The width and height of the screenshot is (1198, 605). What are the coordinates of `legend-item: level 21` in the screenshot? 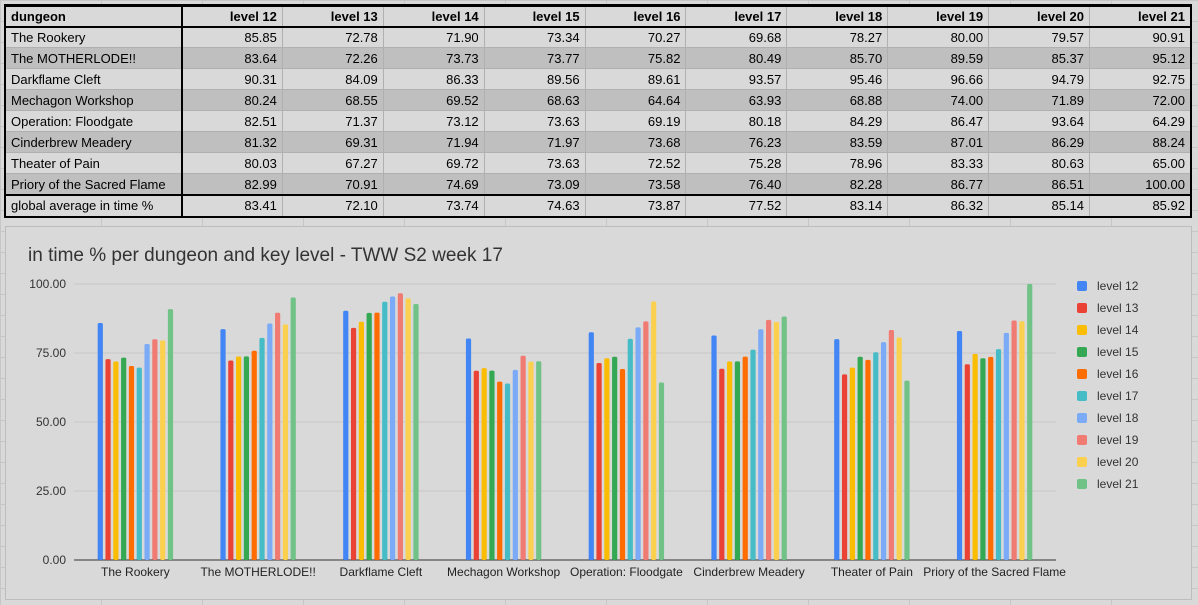 It's located at (1107, 484).